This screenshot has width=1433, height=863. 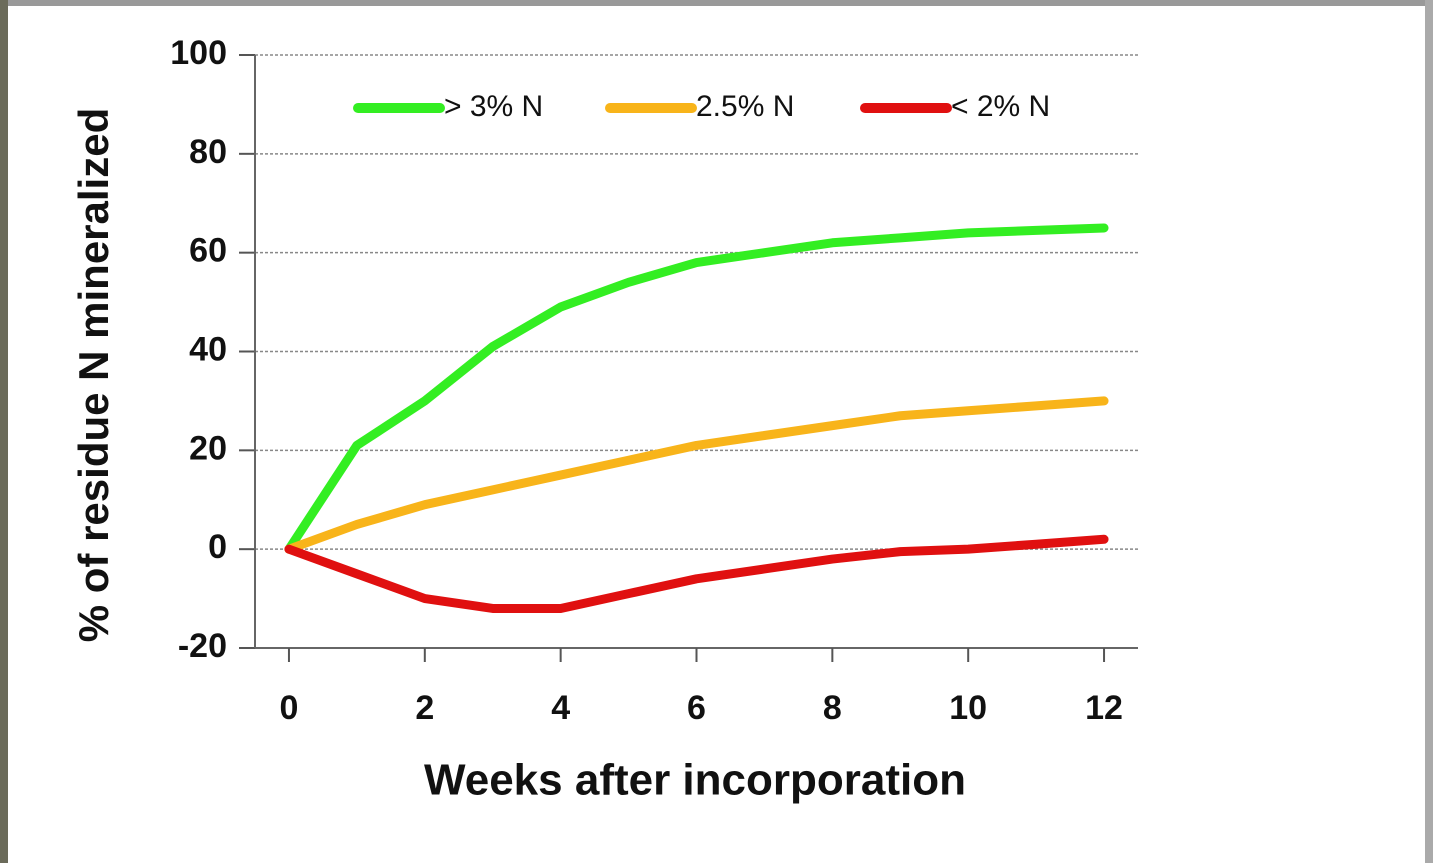 What do you see at coordinates (1000, 106) in the screenshot?
I see `legend-label: < 2% N` at bounding box center [1000, 106].